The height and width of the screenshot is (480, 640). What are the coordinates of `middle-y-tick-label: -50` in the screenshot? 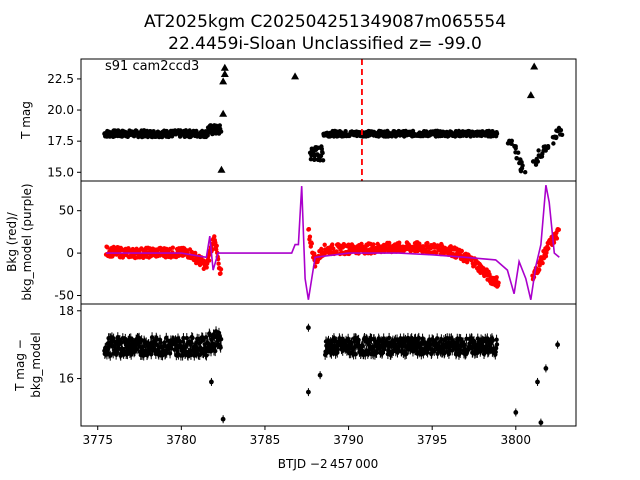 It's located at (64, 296).